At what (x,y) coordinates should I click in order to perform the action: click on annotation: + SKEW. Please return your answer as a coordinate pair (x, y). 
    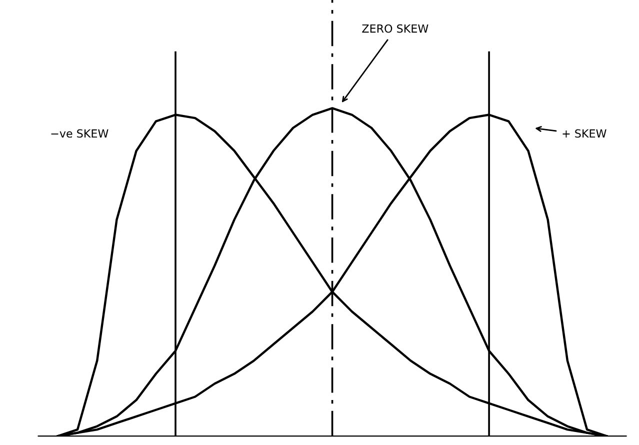
    Looking at the image, I should click on (584, 133).